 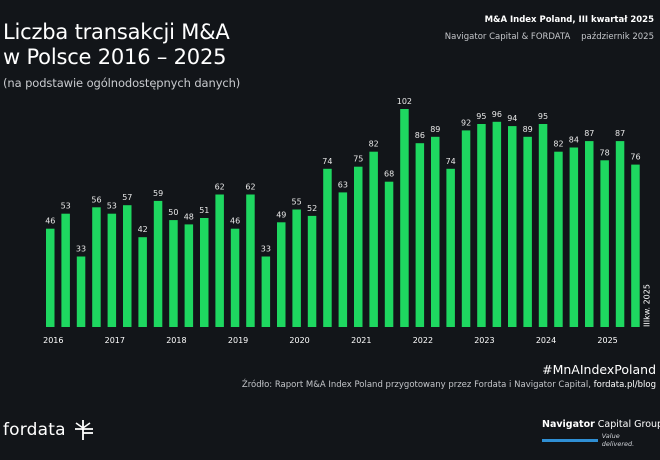 What do you see at coordinates (65, 270) in the screenshot?
I see `bar-q2-2016` at bounding box center [65, 270].